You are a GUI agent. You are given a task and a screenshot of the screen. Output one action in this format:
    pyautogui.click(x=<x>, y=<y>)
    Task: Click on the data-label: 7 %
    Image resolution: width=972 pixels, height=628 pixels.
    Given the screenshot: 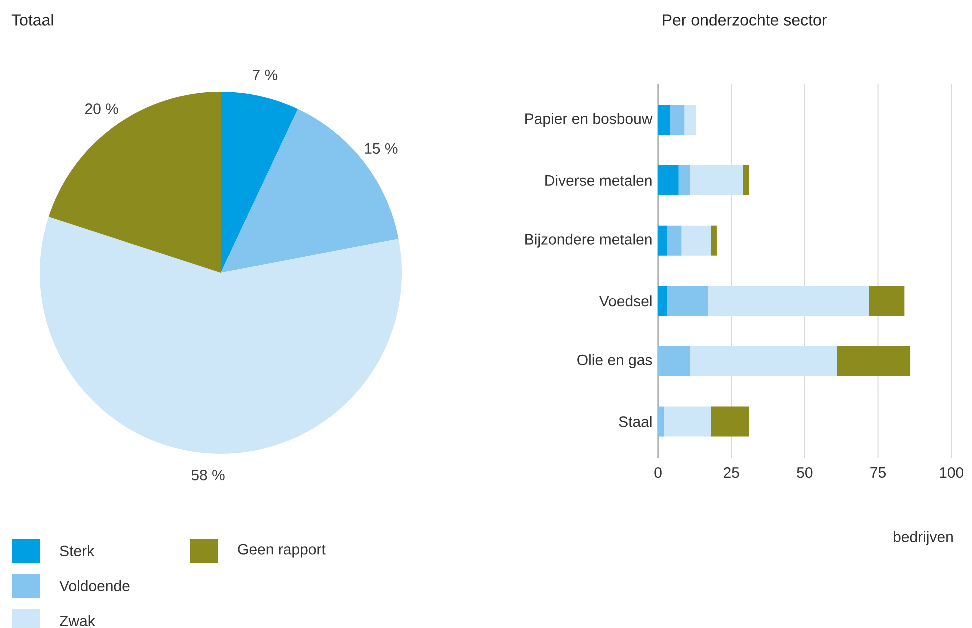 What is the action you would take?
    pyautogui.click(x=265, y=75)
    